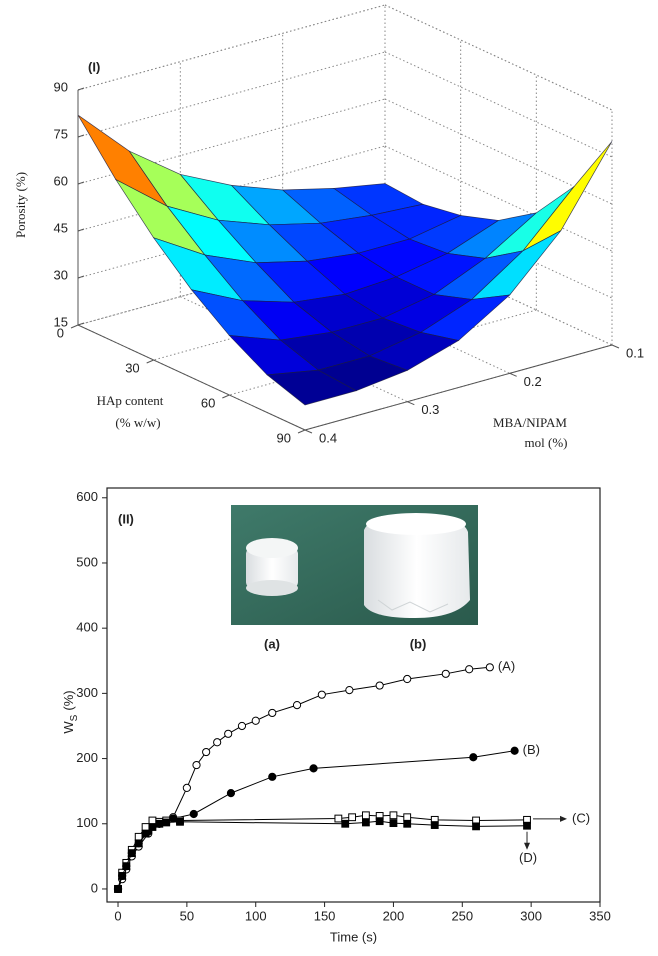 This screenshot has height=956, width=658. Describe the element at coordinates (61, 180) in the screenshot. I see `z-tick-label: 60` at that location.